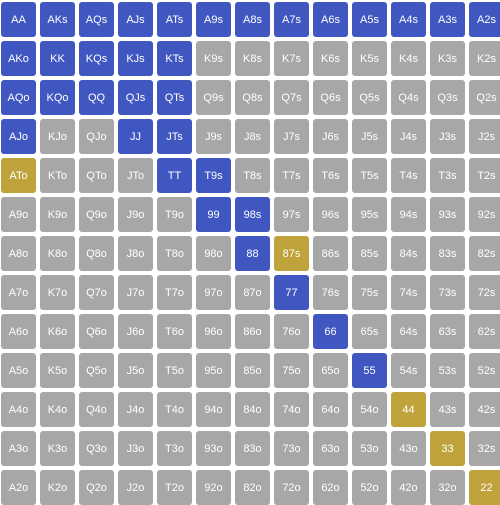 Image resolution: width=500 pixels, height=505 pixels. I want to click on hand-cell-t9o: T9o, so click(174, 214).